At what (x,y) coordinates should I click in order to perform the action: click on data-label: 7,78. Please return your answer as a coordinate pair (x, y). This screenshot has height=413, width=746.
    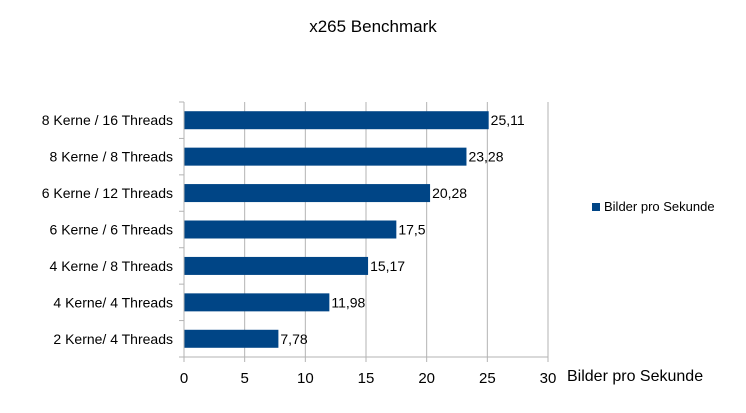
    Looking at the image, I should click on (293, 339).